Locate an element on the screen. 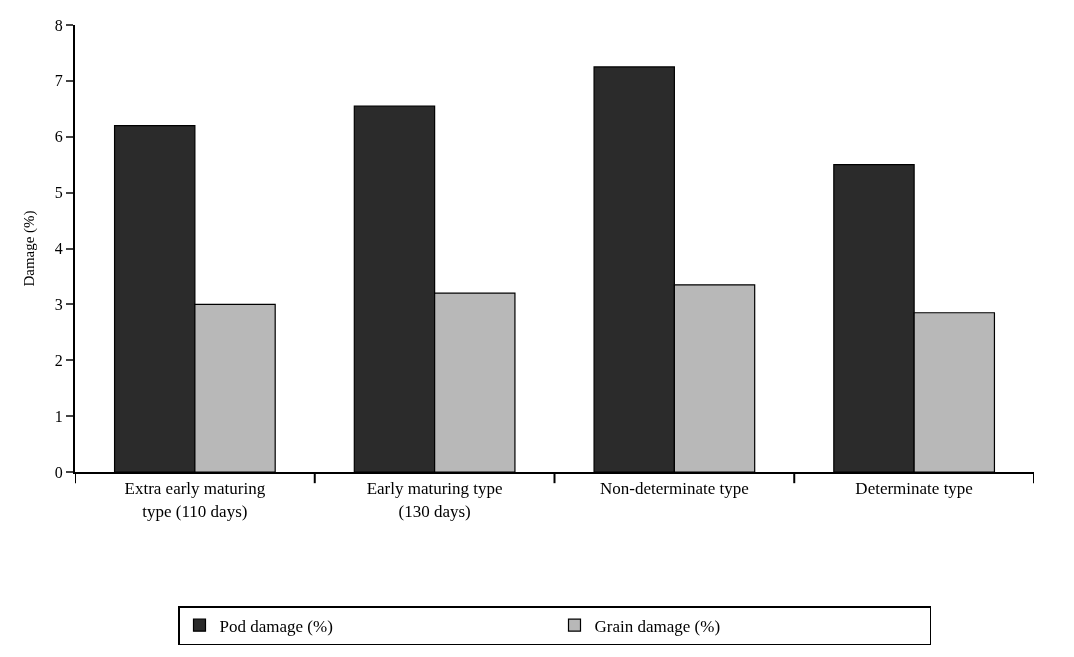  x-tick-label: Extra early maturing type (110 days) is located at coordinates (195, 500).